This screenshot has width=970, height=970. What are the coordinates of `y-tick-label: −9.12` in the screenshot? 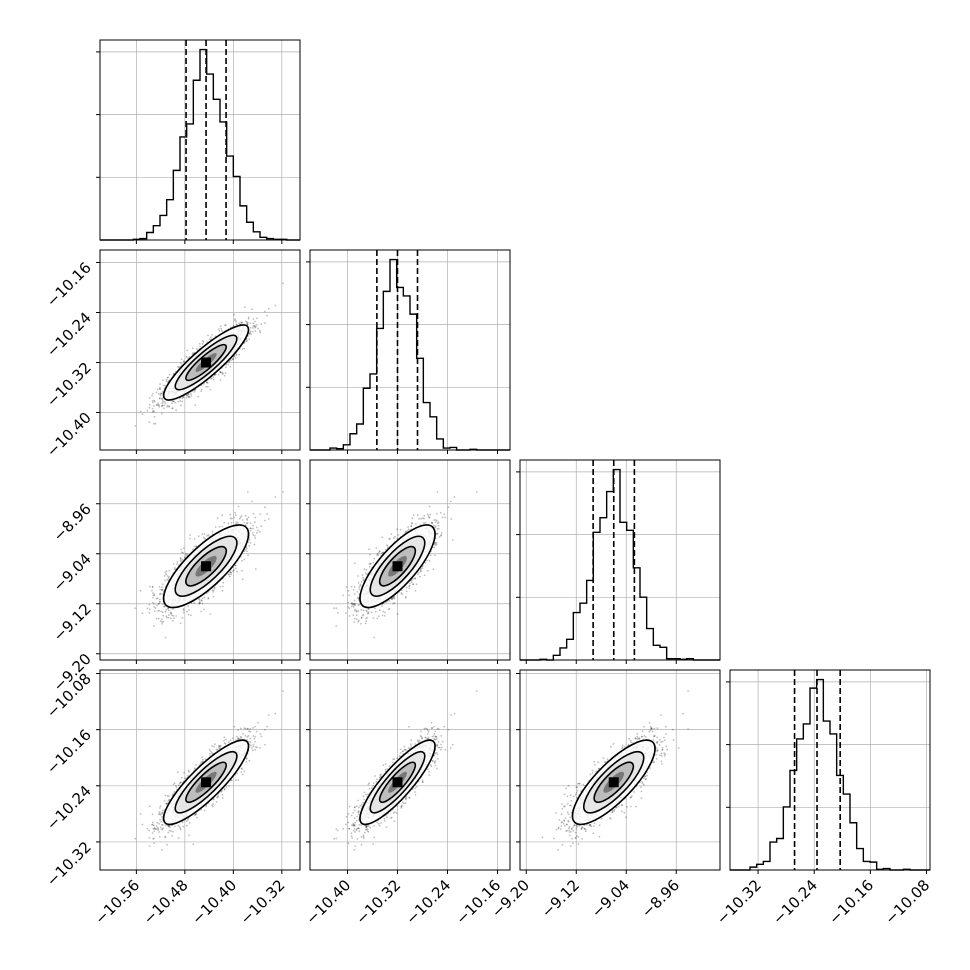 It's located at (72, 622).